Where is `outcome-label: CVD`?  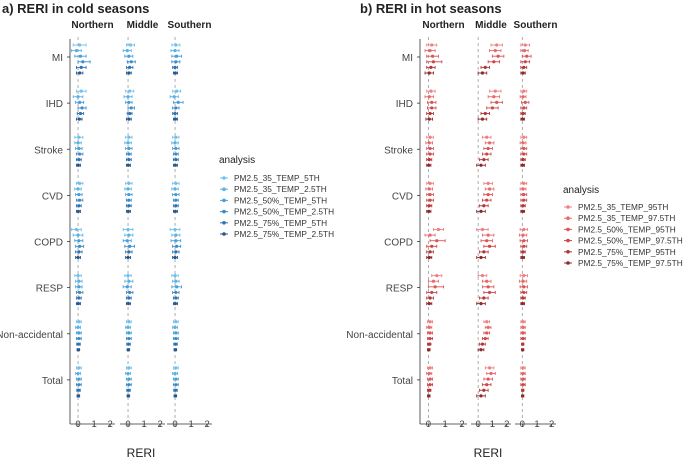 outcome-label: CVD is located at coordinates (402, 196).